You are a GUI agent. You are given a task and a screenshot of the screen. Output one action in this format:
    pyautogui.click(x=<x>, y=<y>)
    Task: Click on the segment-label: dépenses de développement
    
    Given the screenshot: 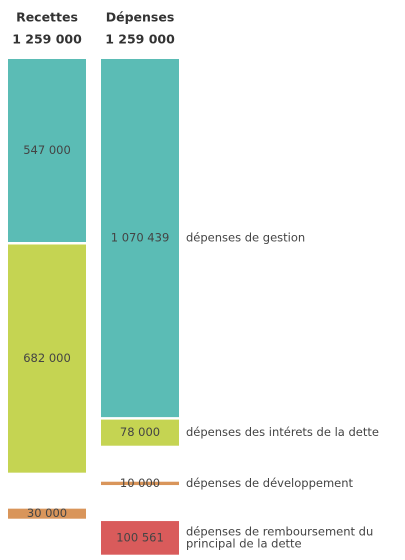 What is the action you would take?
    pyautogui.click(x=270, y=483)
    